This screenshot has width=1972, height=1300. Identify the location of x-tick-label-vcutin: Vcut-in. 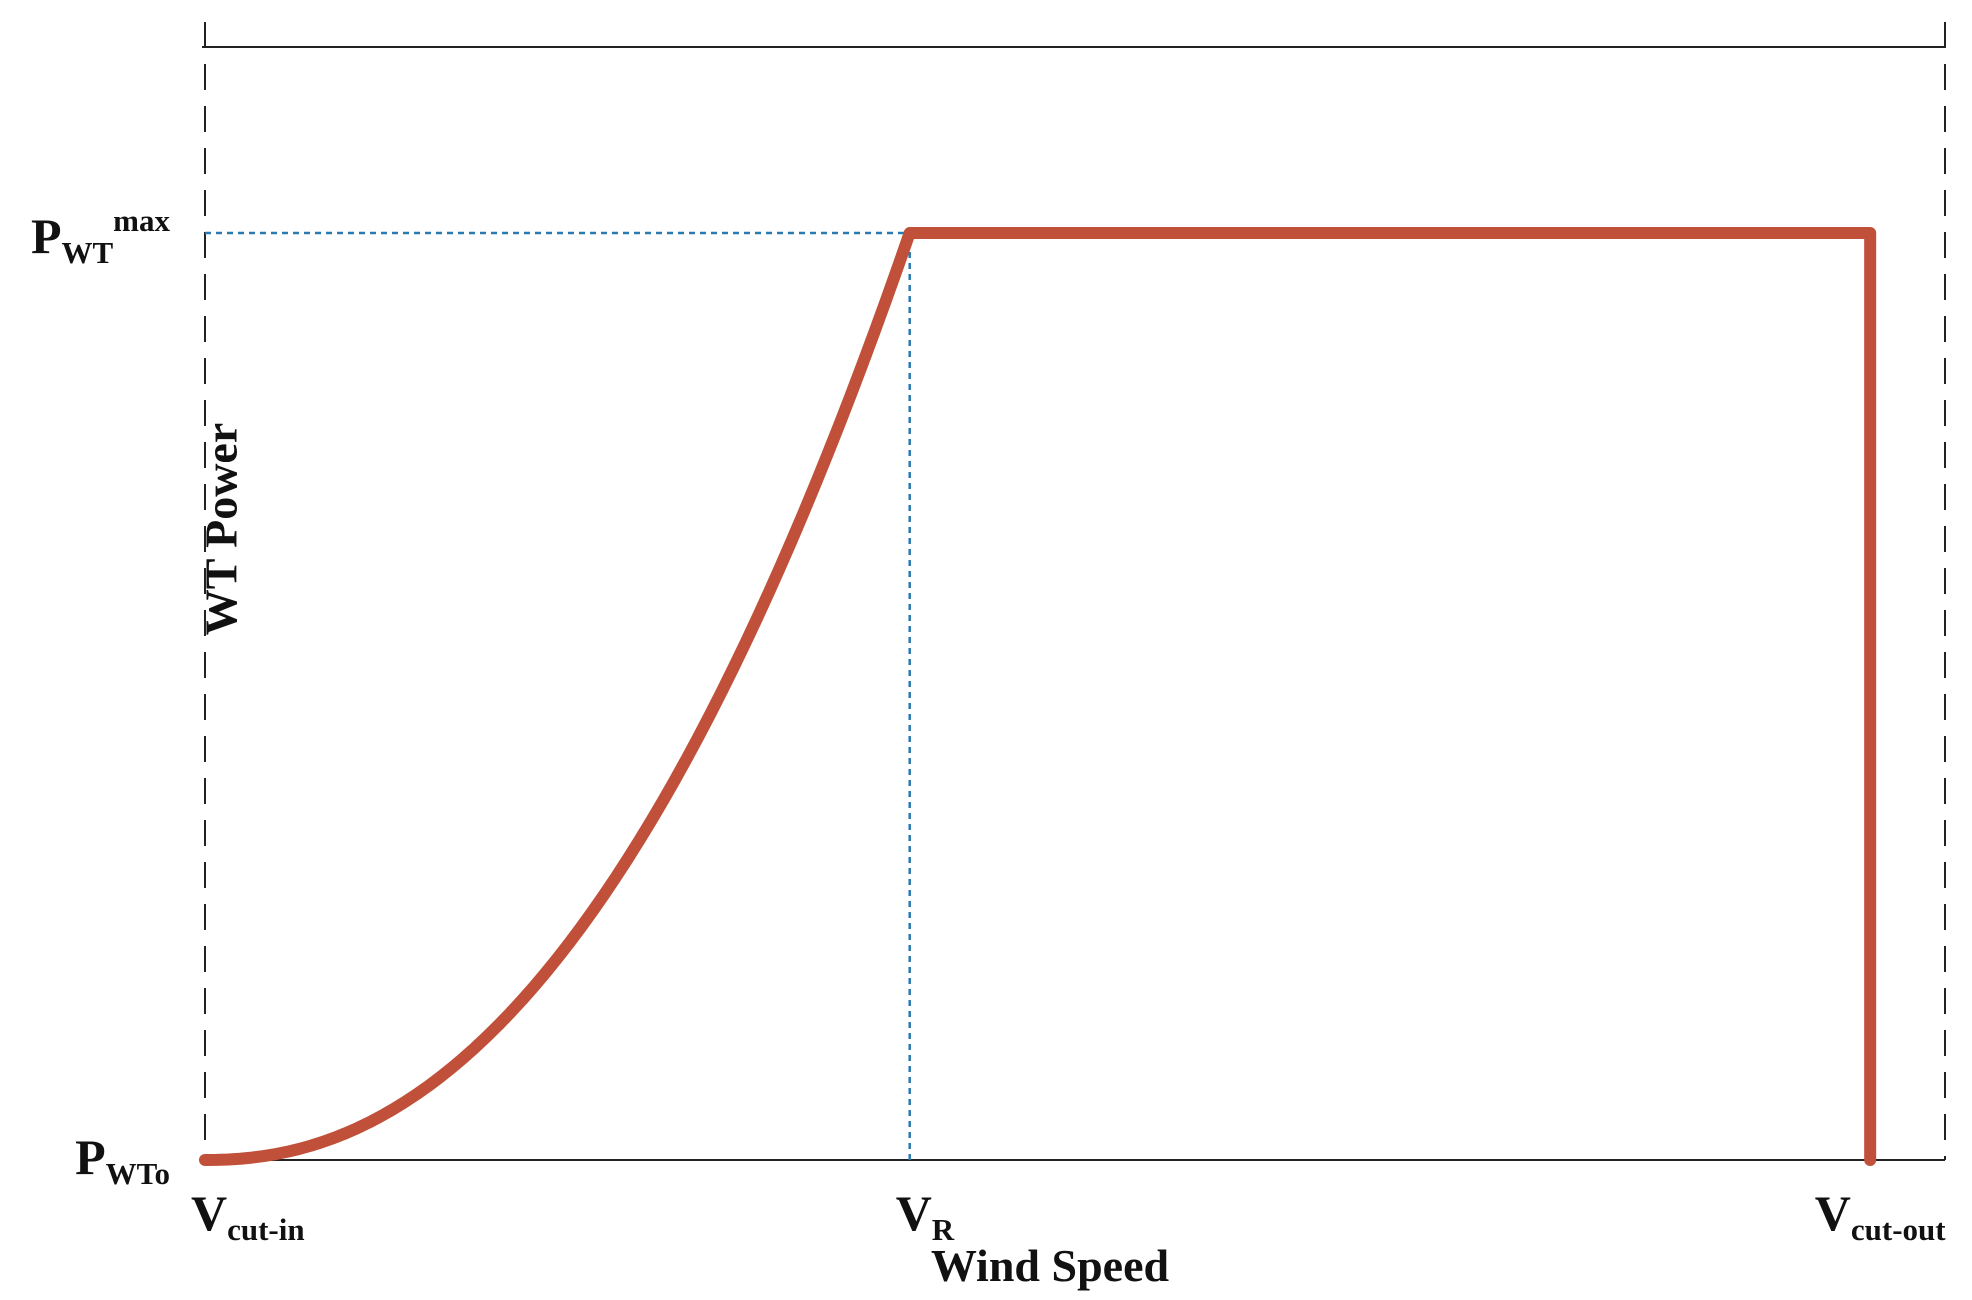
(248, 1216).